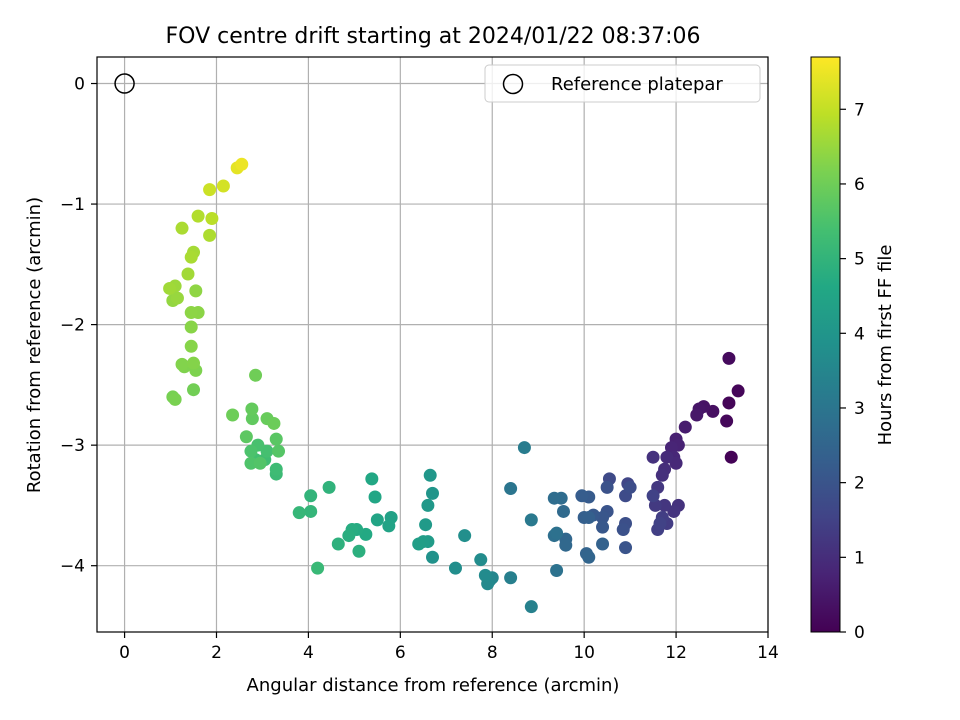  What do you see at coordinates (622, 83) in the screenshot?
I see `legend-box` at bounding box center [622, 83].